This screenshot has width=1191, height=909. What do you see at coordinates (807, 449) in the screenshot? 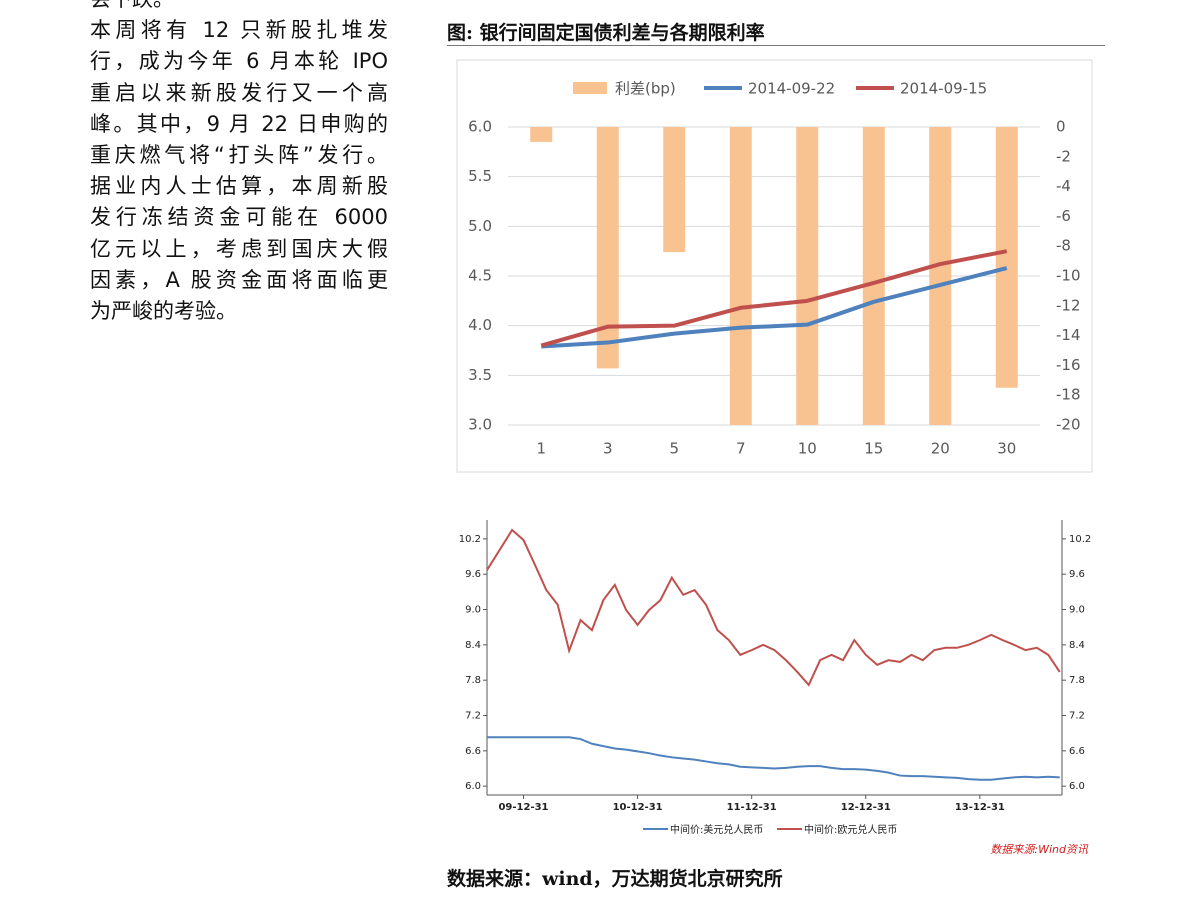
I see `x-tick-label: 10` at bounding box center [807, 449].